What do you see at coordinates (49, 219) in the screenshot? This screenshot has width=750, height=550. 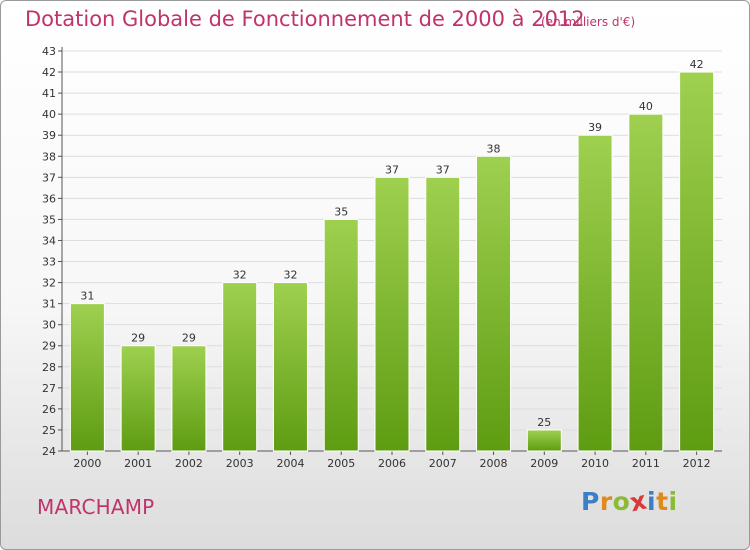 I see `y-tick-label: 35` at bounding box center [49, 219].